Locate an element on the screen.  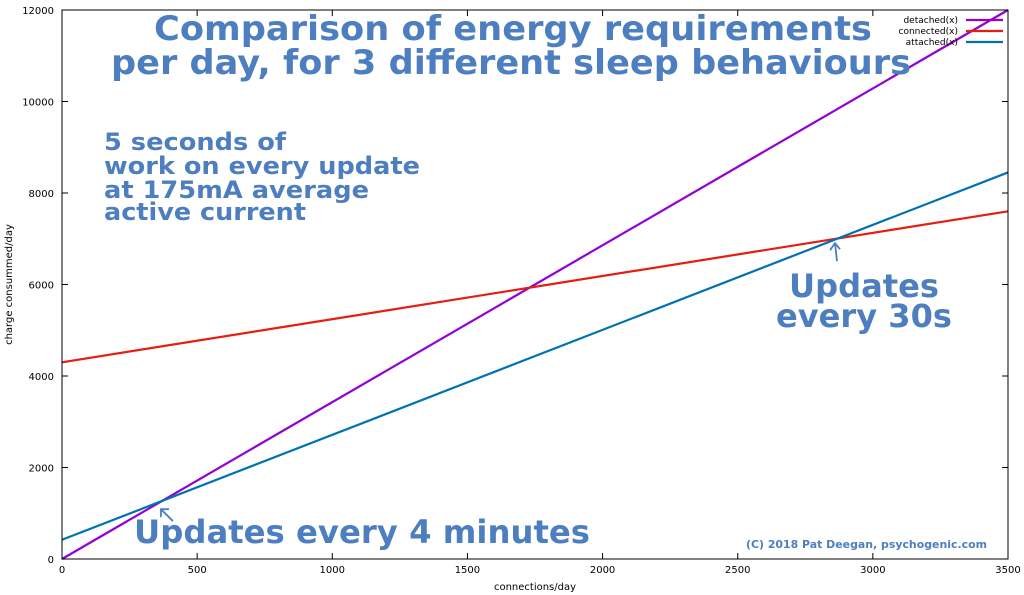
x-tick-label: 3500 is located at coordinates (1007, 570).